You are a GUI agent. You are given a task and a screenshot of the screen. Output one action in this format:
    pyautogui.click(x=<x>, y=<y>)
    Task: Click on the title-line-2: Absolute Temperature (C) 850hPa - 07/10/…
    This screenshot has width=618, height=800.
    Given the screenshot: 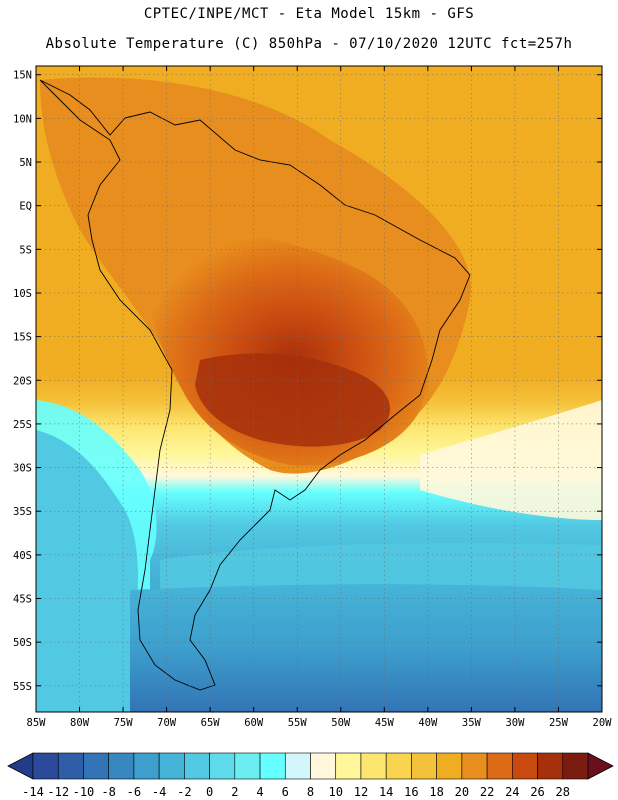 What is the action you would take?
    pyautogui.click(x=309, y=44)
    